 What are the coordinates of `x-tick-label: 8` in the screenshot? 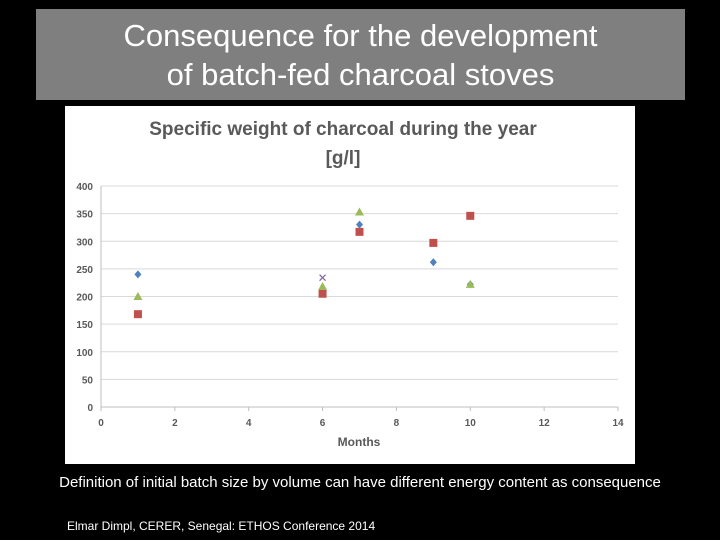 It's located at (397, 423).